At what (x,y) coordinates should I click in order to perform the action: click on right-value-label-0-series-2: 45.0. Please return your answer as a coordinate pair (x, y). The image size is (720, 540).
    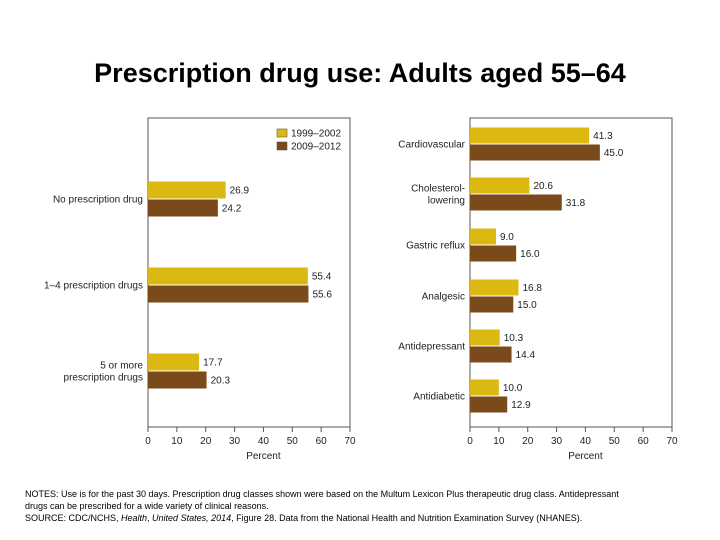
    Looking at the image, I should click on (614, 153).